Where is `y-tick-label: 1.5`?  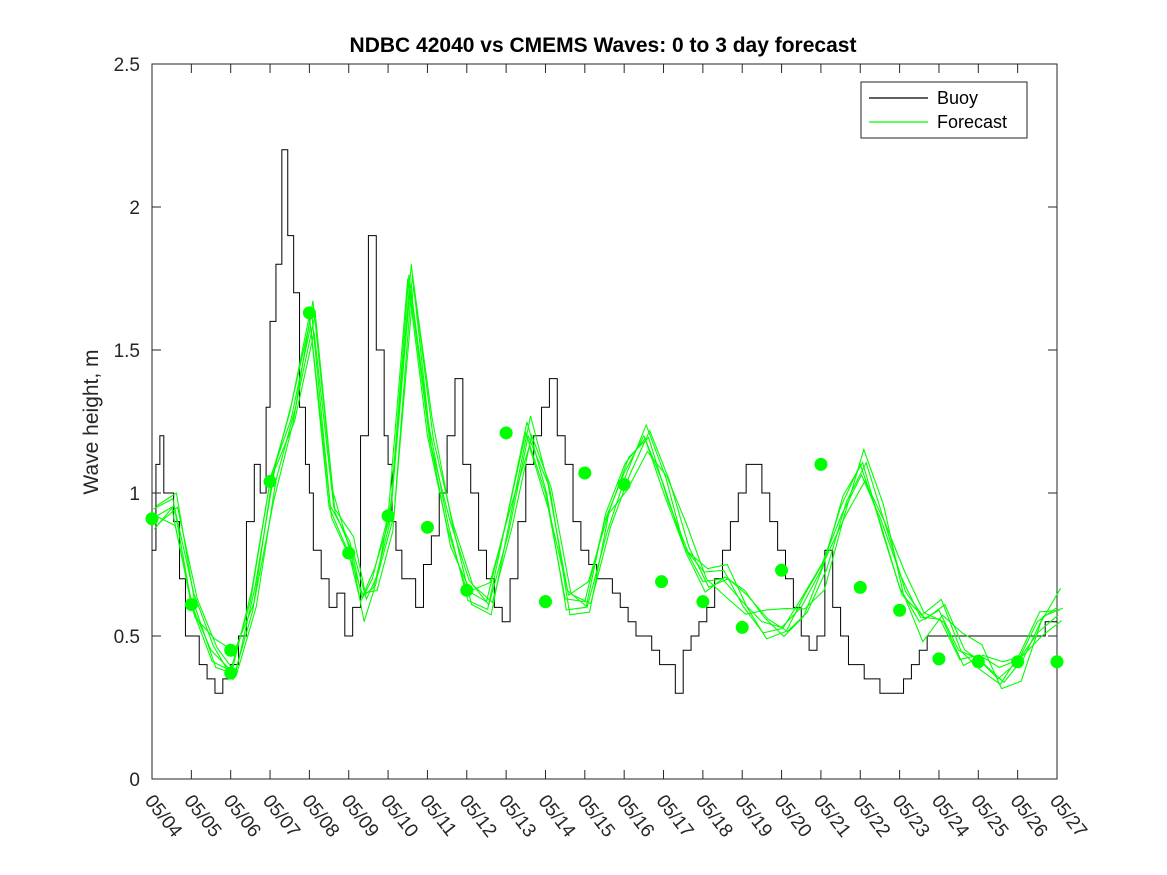
y-tick-label: 1.5 is located at coordinates (127, 351).